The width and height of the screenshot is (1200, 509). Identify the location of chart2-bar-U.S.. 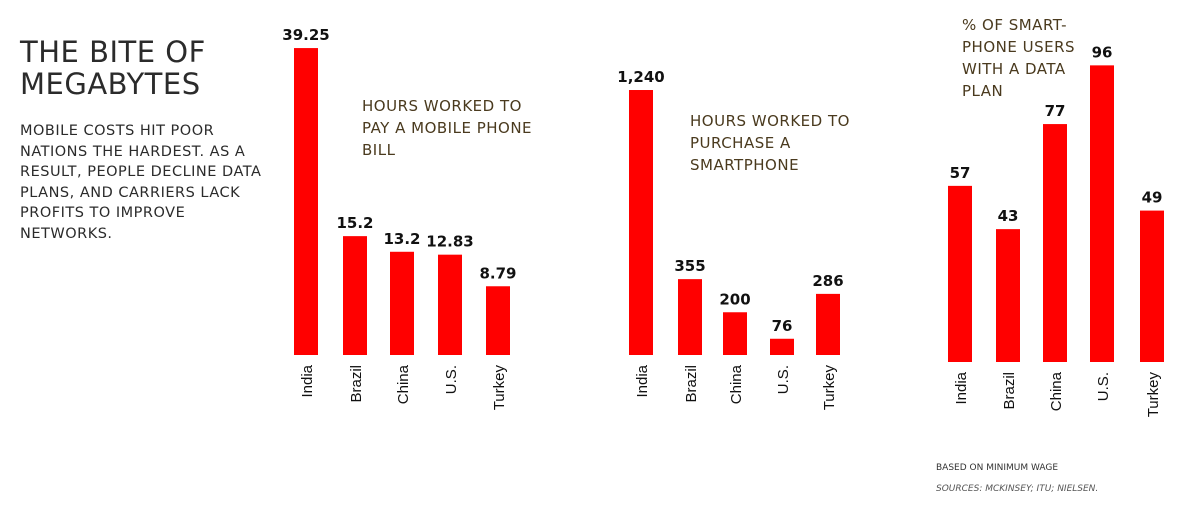
(782, 346).